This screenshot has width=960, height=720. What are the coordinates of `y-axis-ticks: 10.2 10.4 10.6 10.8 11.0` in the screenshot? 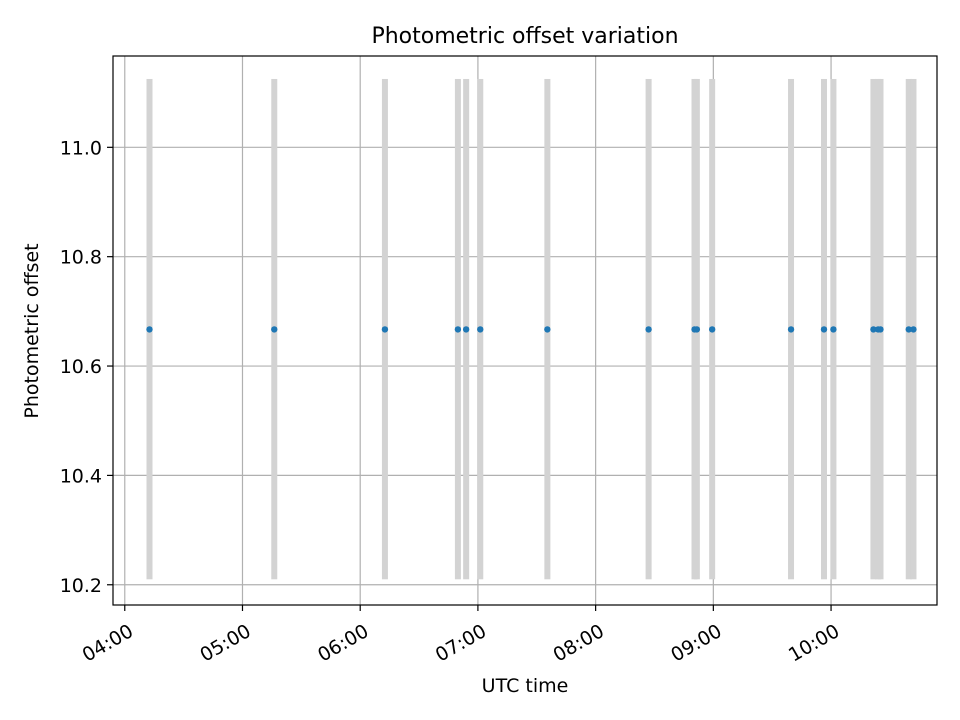 It's located at (86, 367).